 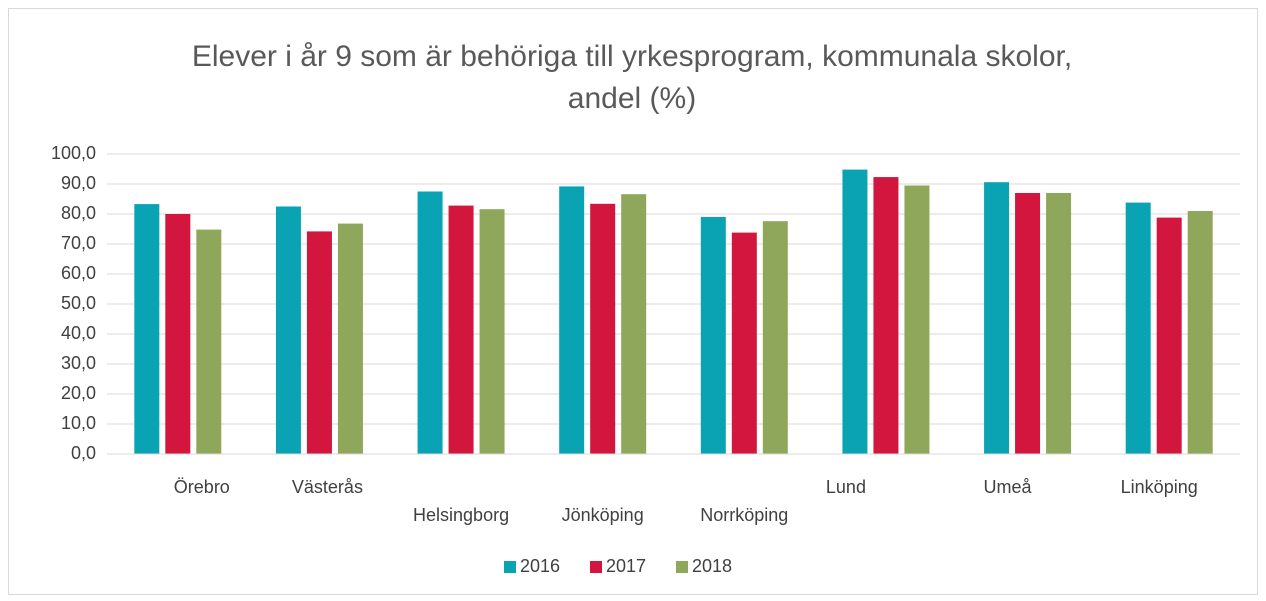 What do you see at coordinates (202, 487) in the screenshot?
I see `x-tick-label: Örebro` at bounding box center [202, 487].